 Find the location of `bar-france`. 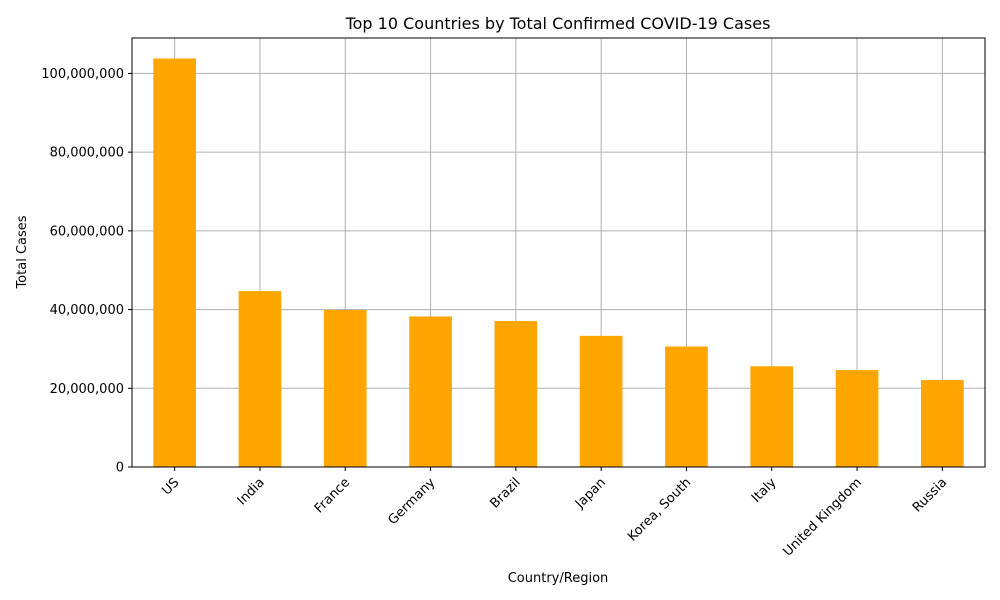

bar-france is located at coordinates (345, 388).